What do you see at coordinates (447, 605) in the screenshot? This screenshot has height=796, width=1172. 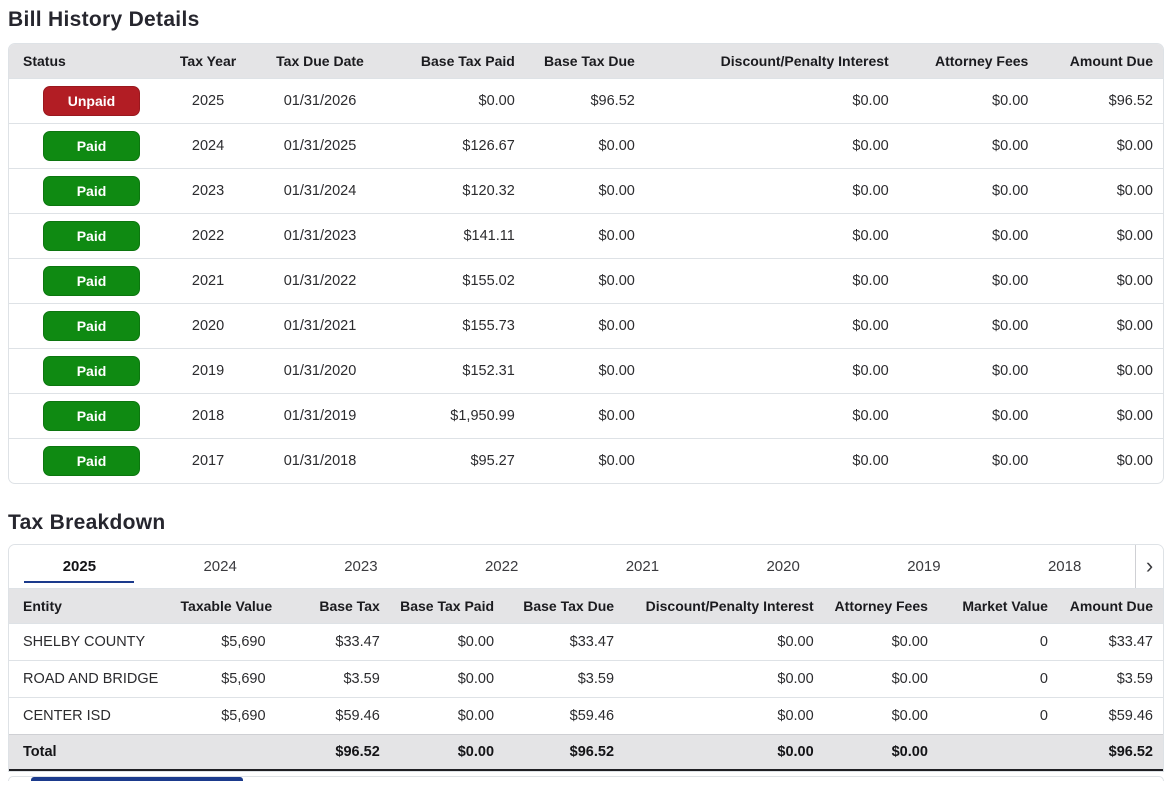 I see `column-header-base-tax-paid: Base Tax Paid` at bounding box center [447, 605].